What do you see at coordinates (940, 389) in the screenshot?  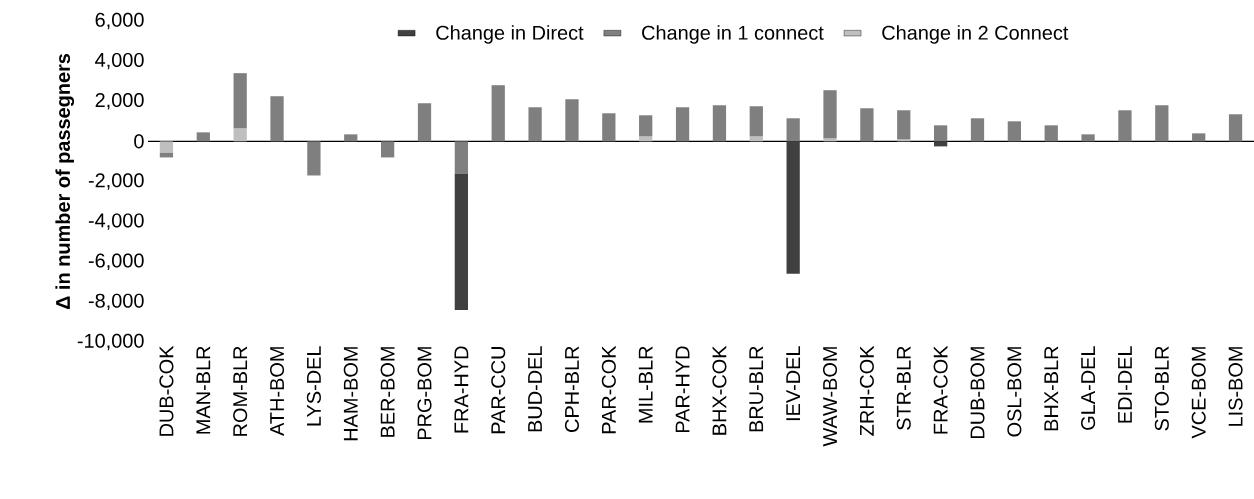 I see `x-tick-label: FRA-COK` at bounding box center [940, 389].